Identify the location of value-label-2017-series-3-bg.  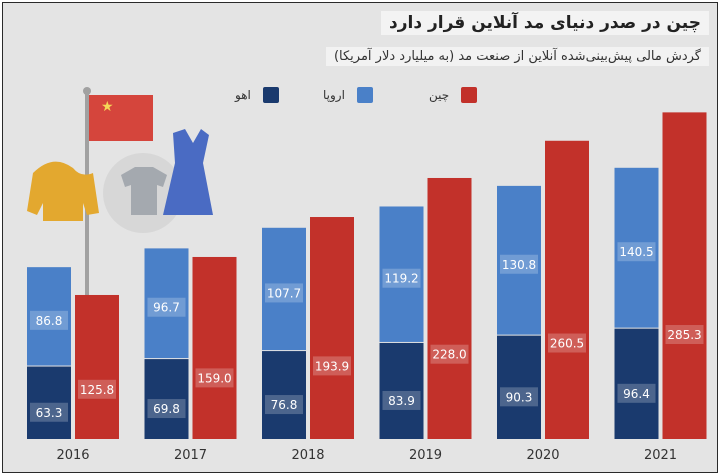
(214, 378).